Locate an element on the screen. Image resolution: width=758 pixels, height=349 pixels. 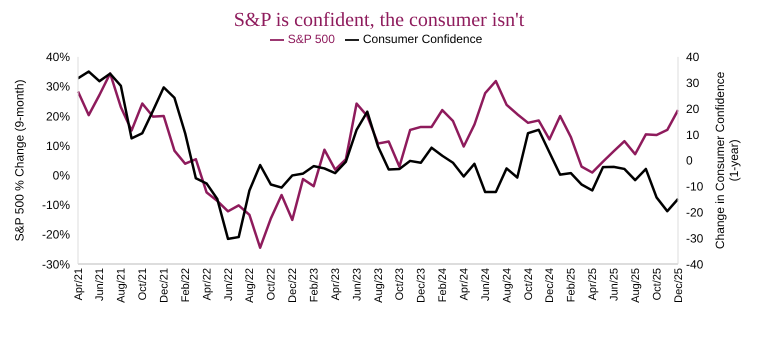
y-tick-label: 20% is located at coordinates (58, 116).